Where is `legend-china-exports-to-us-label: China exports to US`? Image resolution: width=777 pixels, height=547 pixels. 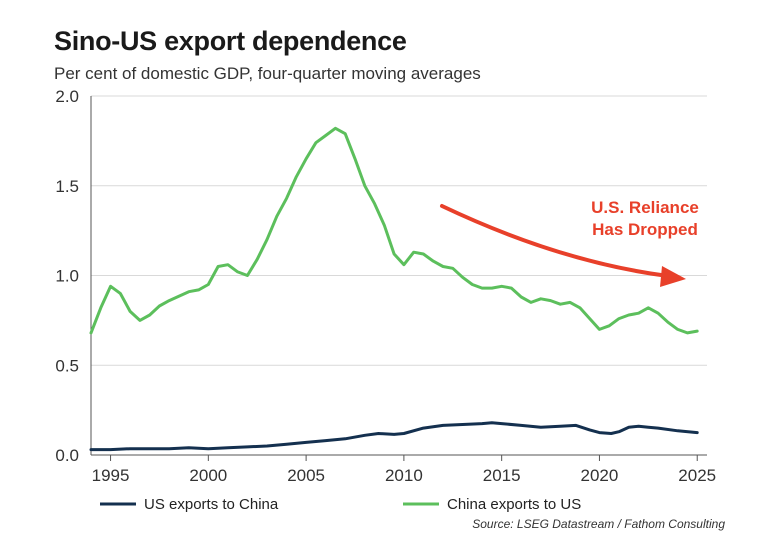
legend-china-exports-to-us-label: China exports to US is located at coordinates (514, 504).